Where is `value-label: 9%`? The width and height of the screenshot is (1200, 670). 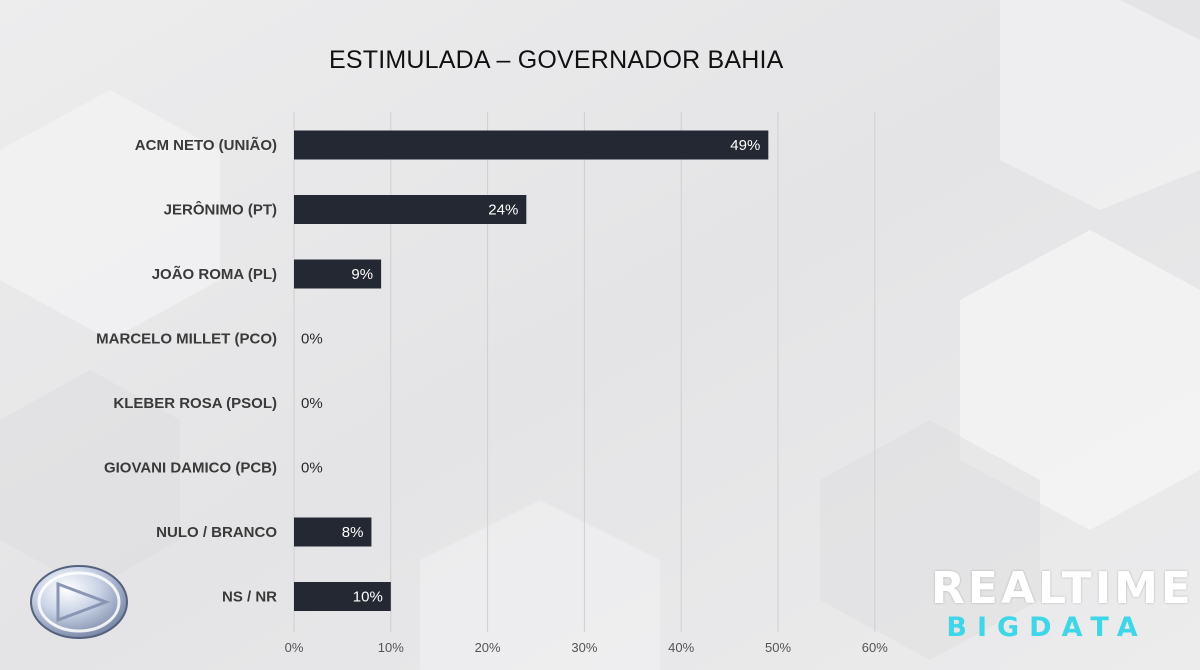 value-label: 9% is located at coordinates (362, 274).